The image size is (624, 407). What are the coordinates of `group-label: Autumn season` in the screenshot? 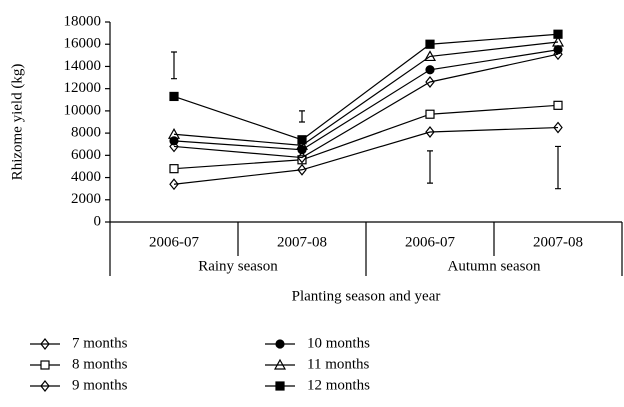 It's located at (494, 266).